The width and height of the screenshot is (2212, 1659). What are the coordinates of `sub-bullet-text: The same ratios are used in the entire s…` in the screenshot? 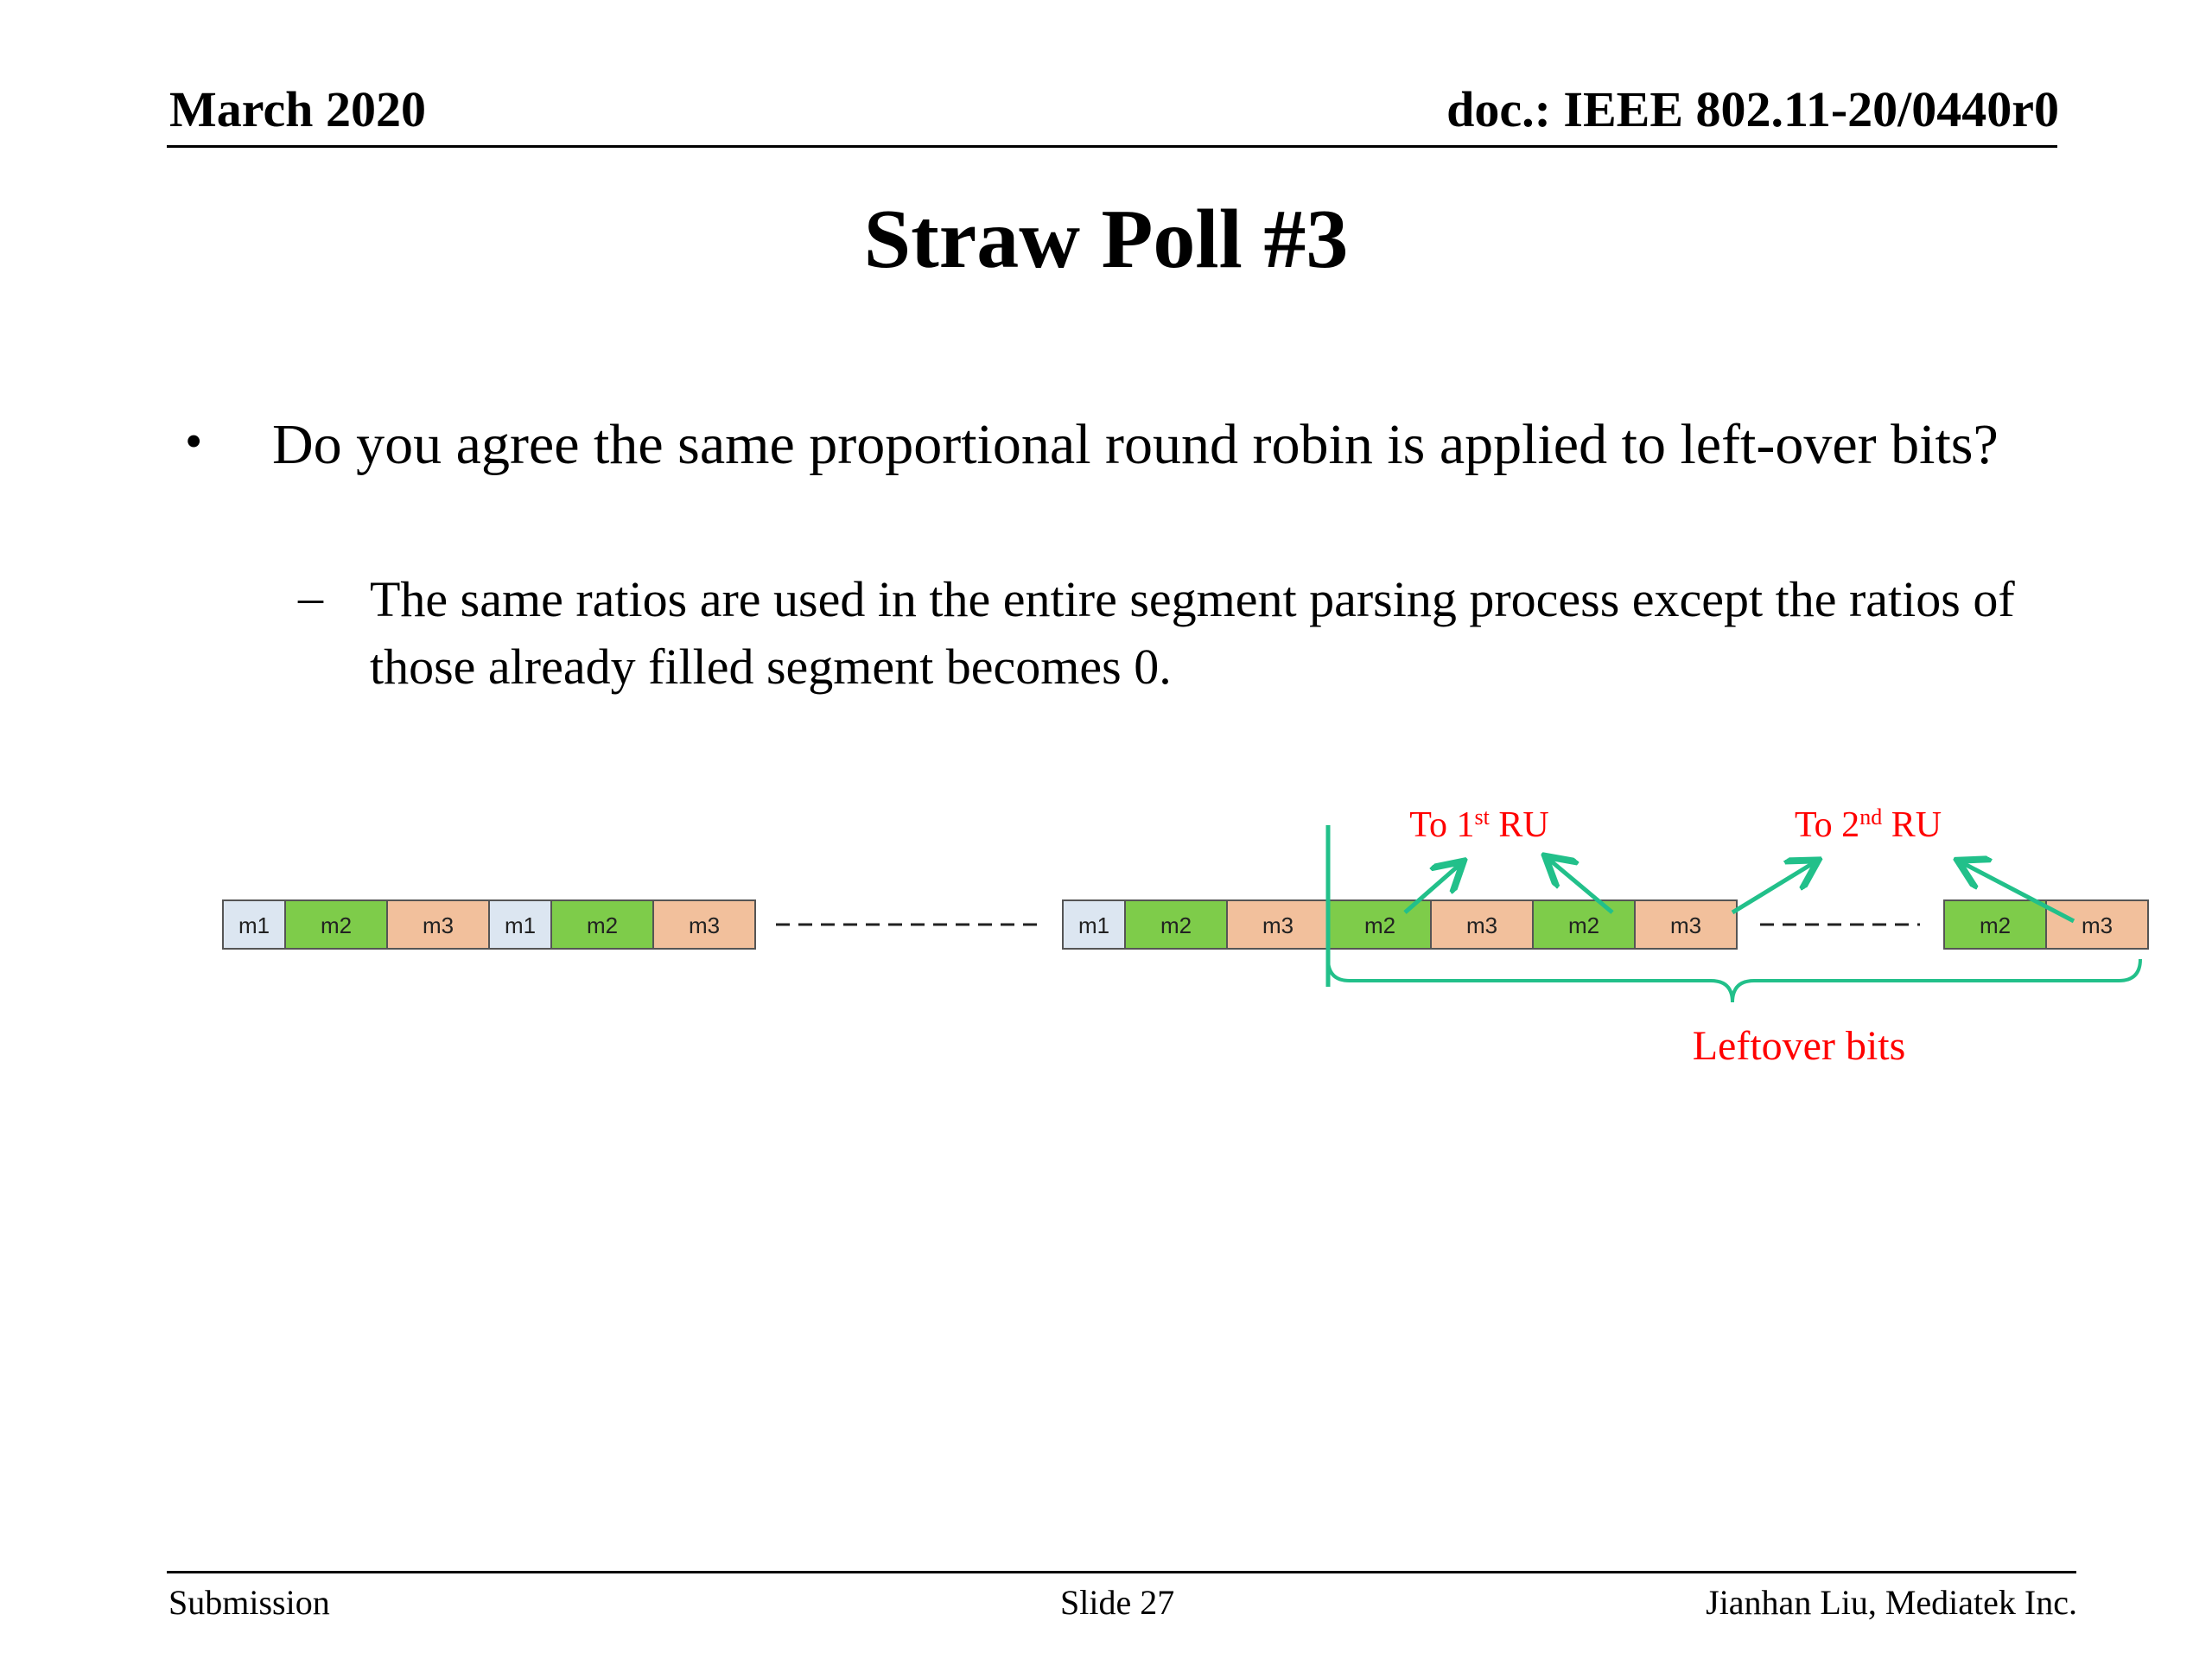 It's located at (1192, 633).